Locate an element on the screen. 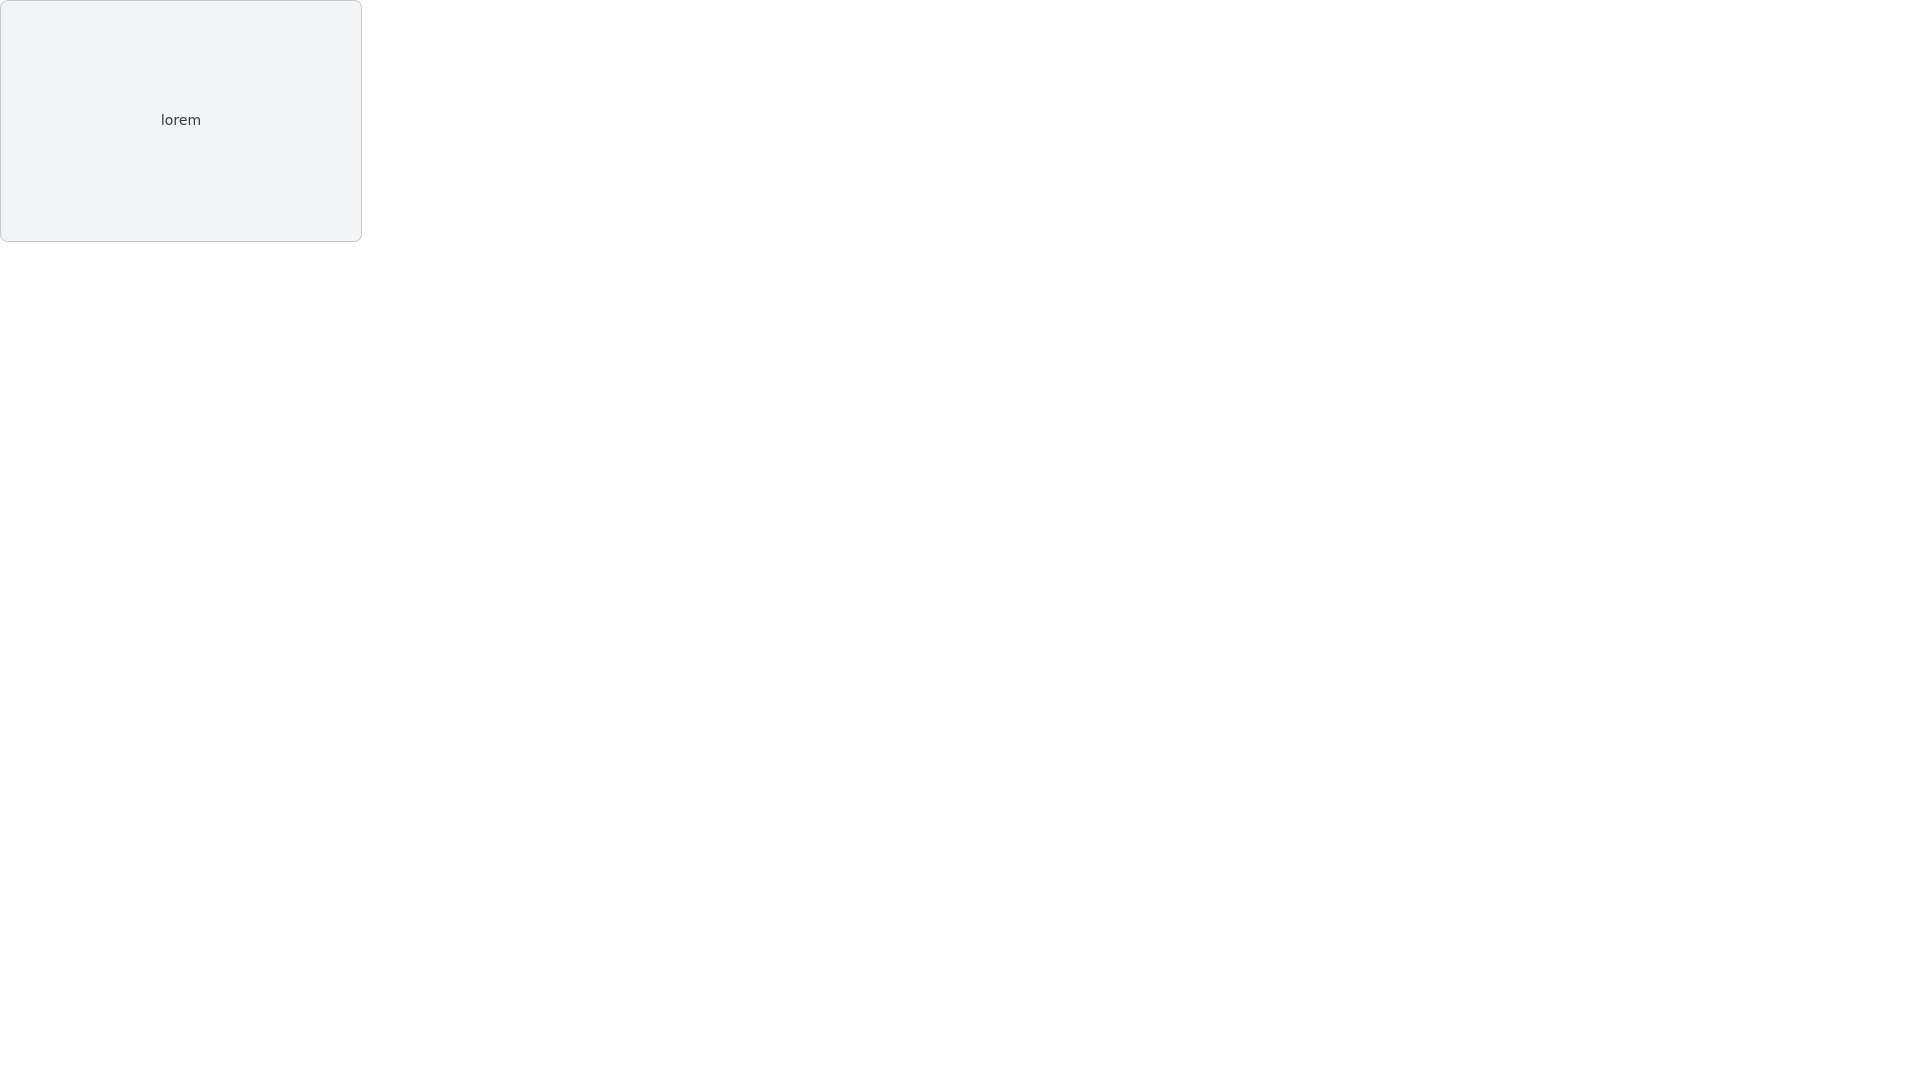  placeholder-box: lorem is located at coordinates (181, 121).